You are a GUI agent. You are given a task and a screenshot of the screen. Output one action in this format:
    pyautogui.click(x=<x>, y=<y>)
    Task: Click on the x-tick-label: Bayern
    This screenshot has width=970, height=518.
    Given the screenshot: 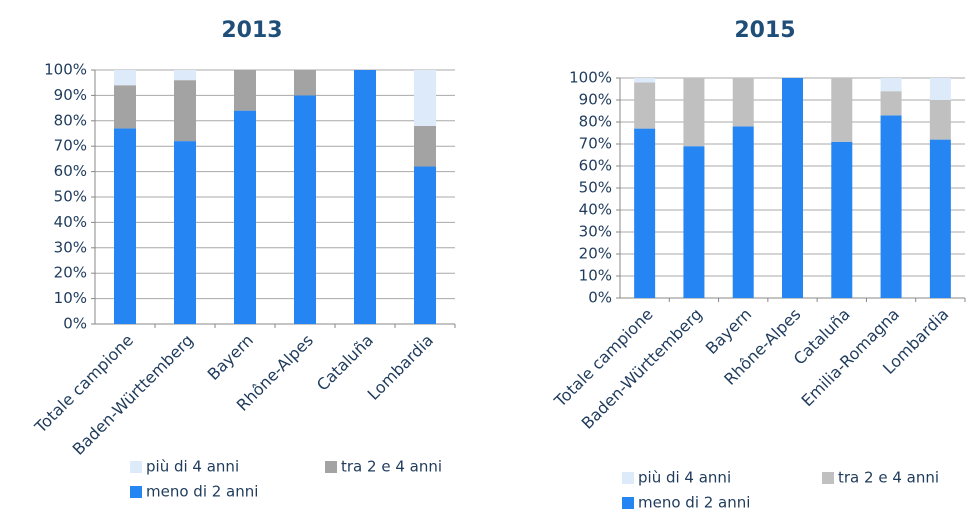 What is the action you would take?
    pyautogui.click(x=230, y=357)
    